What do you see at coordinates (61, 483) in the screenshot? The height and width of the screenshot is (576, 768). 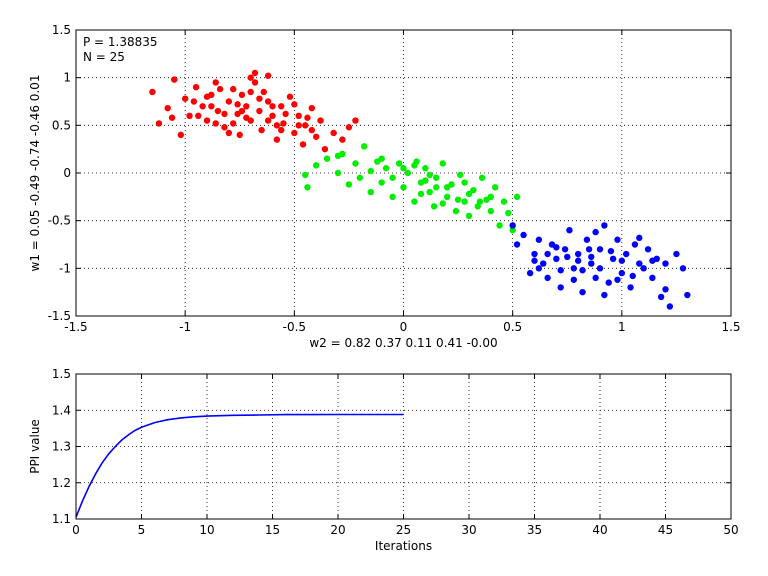 I see `y-tick-label: 1.2` at bounding box center [61, 483].